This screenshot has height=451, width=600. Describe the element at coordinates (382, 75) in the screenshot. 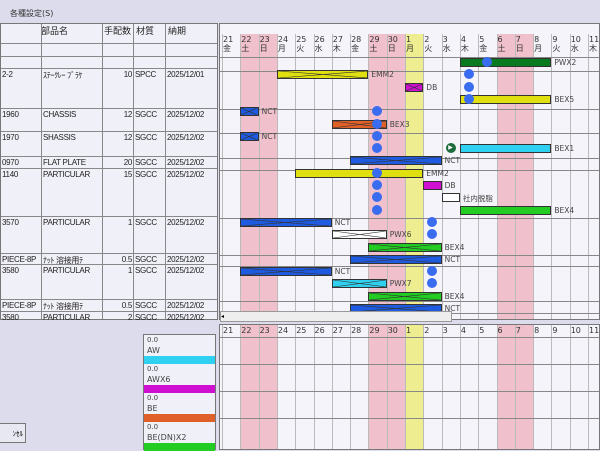

I see `task-label: EMM2` at that location.